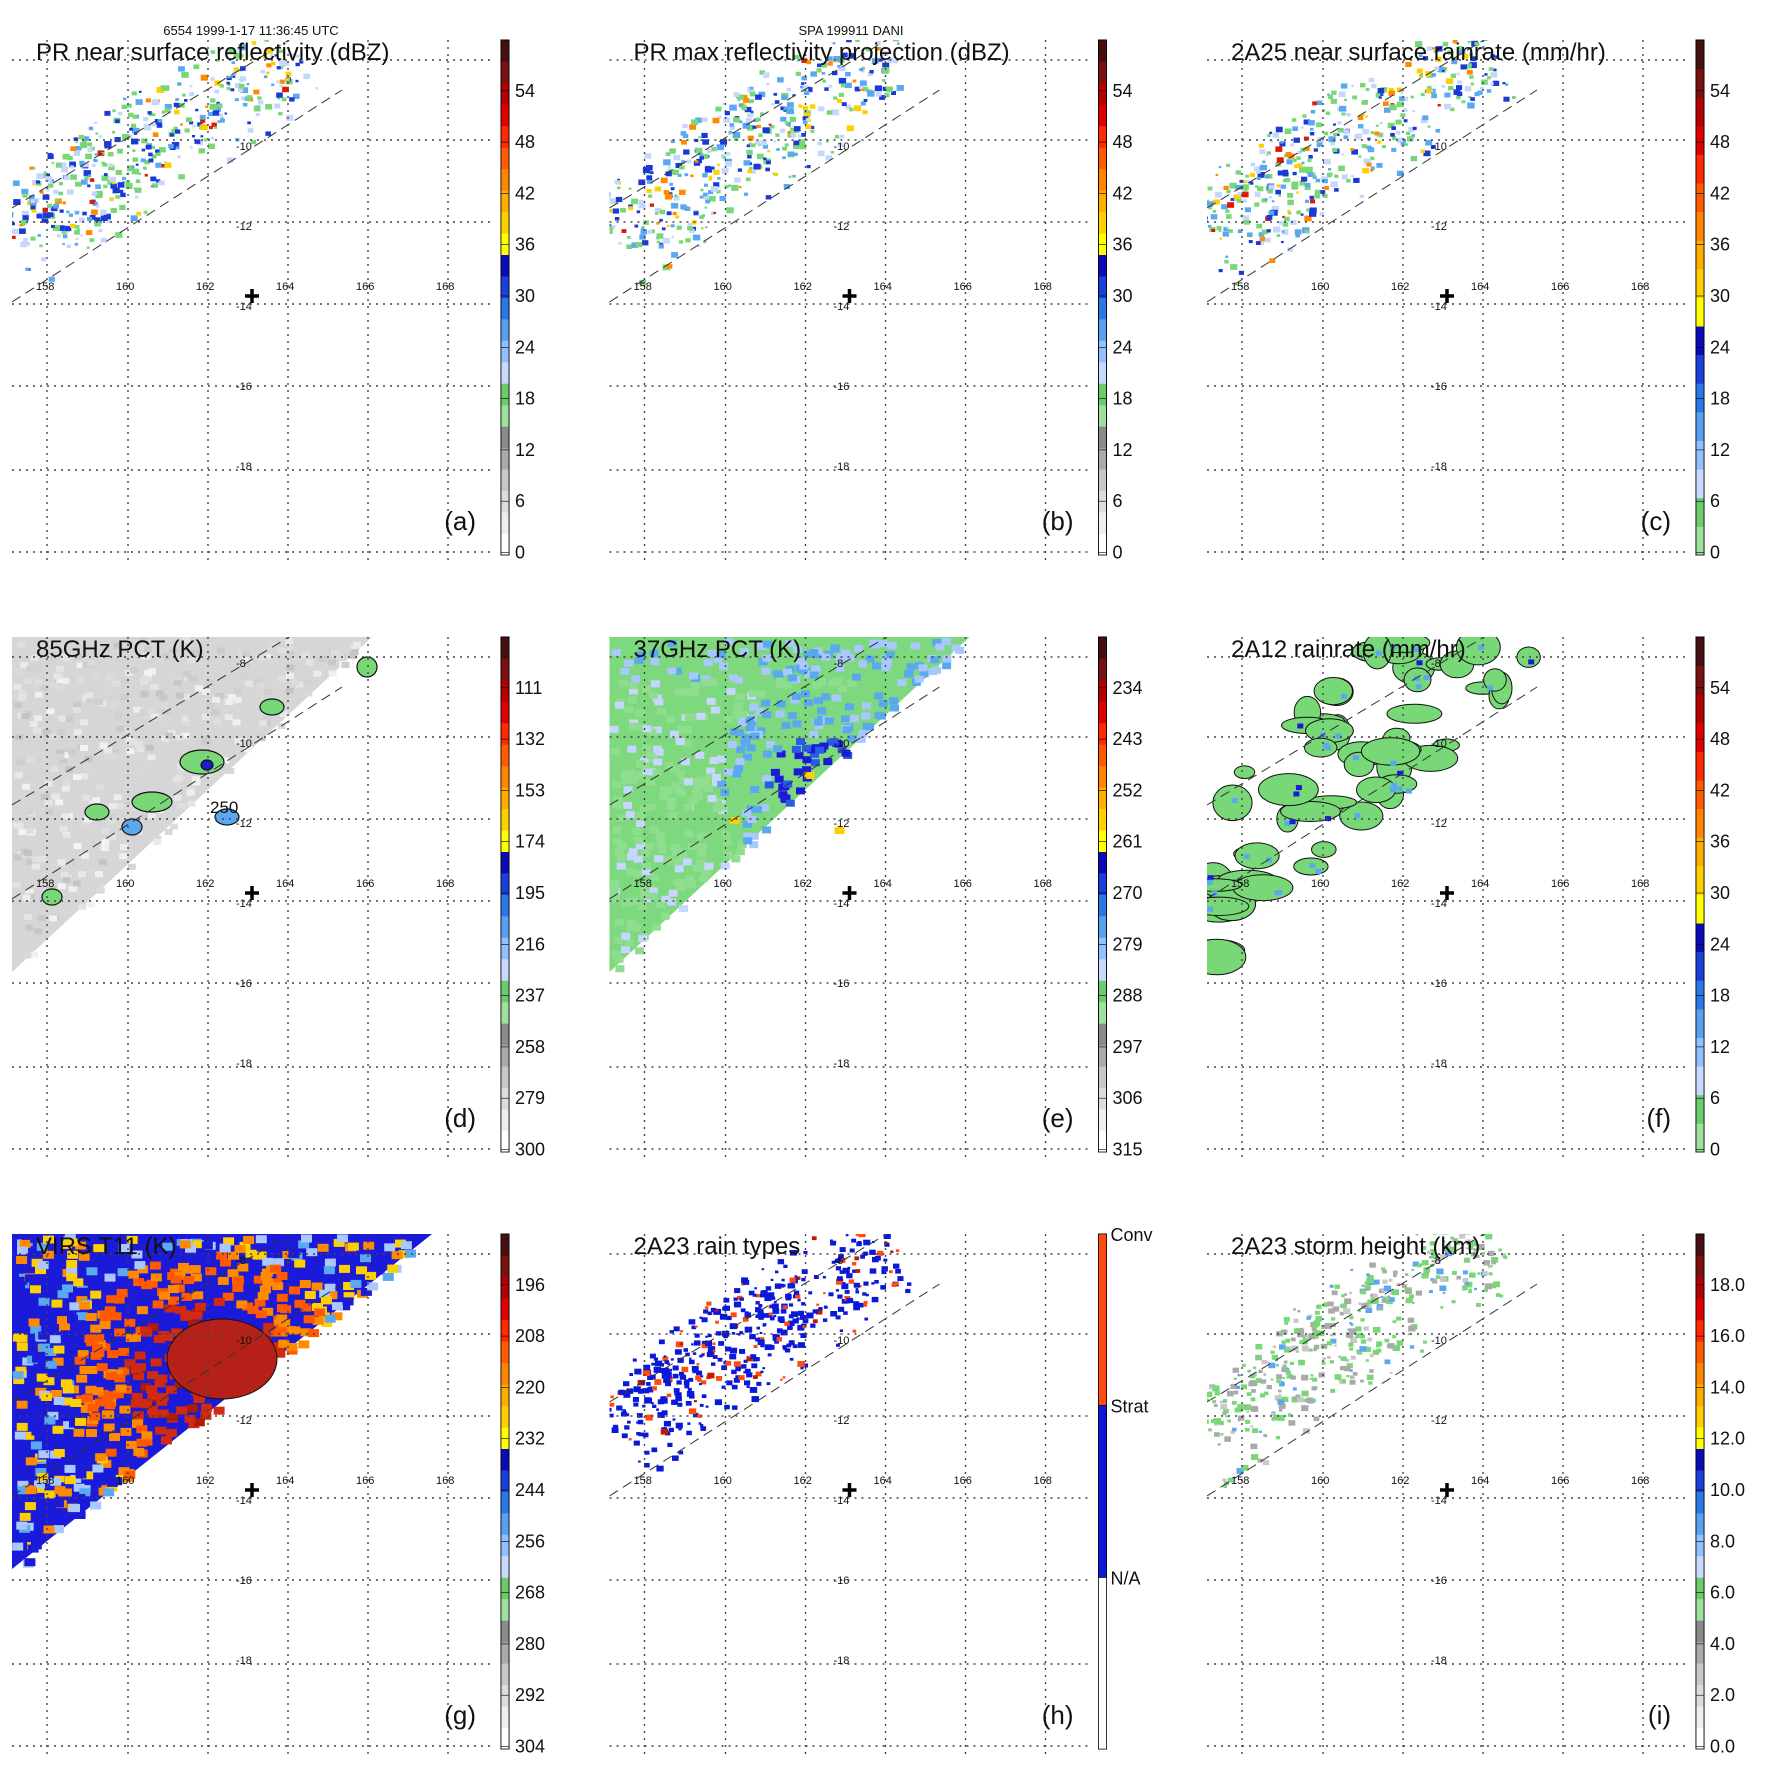 The width and height of the screenshot is (1771, 1771). I want to click on storm-center-marker, so click(252, 296).